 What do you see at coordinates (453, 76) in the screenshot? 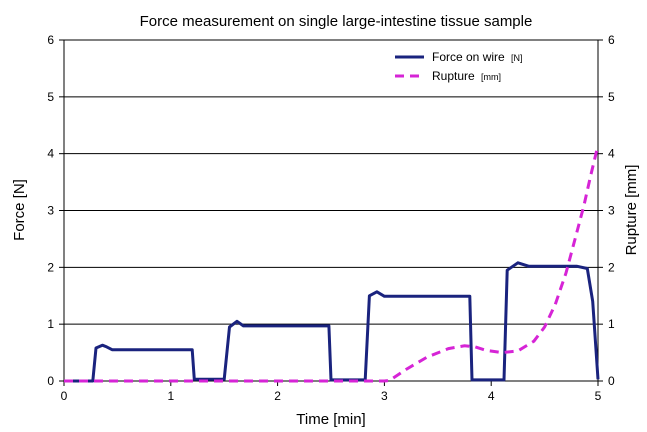
I see `legend-label-rupture: Rupture` at bounding box center [453, 76].